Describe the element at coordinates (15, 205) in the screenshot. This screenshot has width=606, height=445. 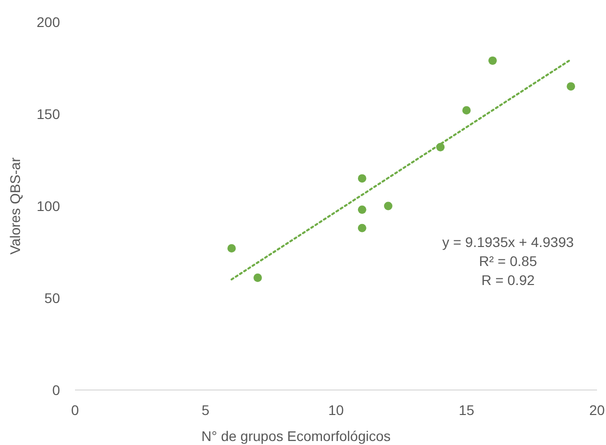
I see `y-axis-title: Valores QBS-ar` at that location.